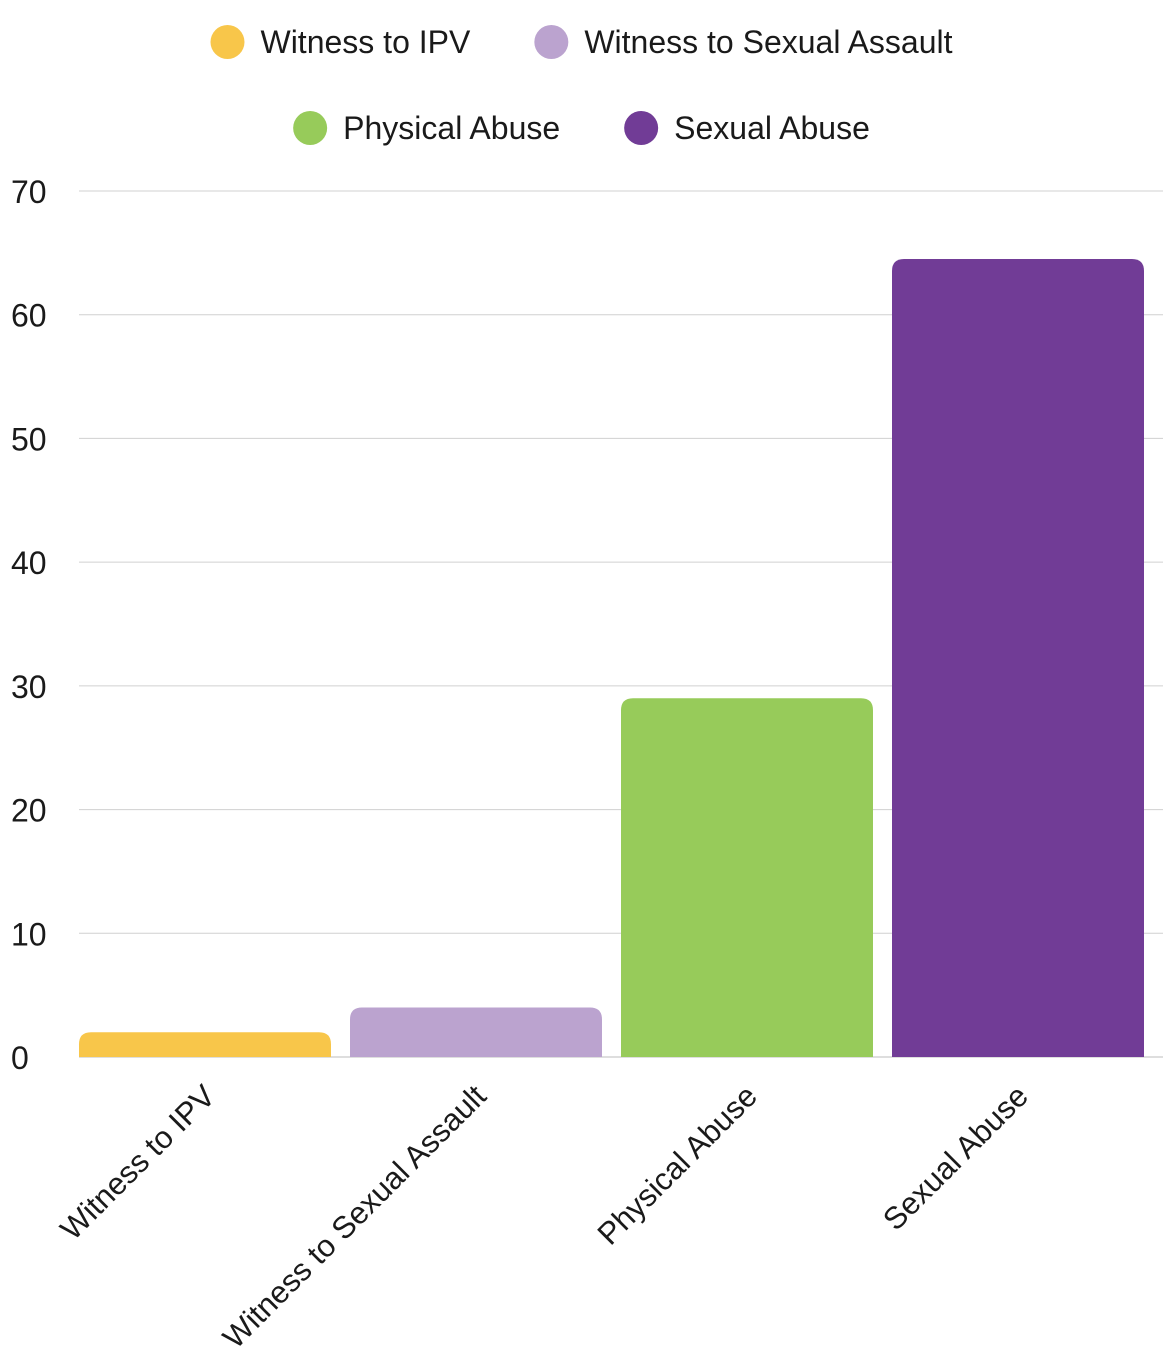 The height and width of the screenshot is (1357, 1163). What do you see at coordinates (29, 439) in the screenshot?
I see `y-tick-label: 50` at bounding box center [29, 439].